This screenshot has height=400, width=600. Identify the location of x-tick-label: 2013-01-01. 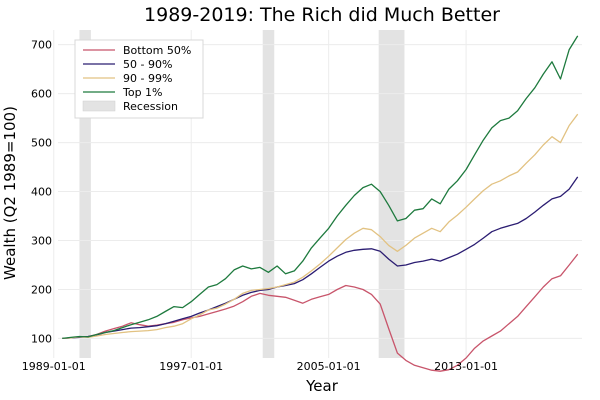
(466, 366).